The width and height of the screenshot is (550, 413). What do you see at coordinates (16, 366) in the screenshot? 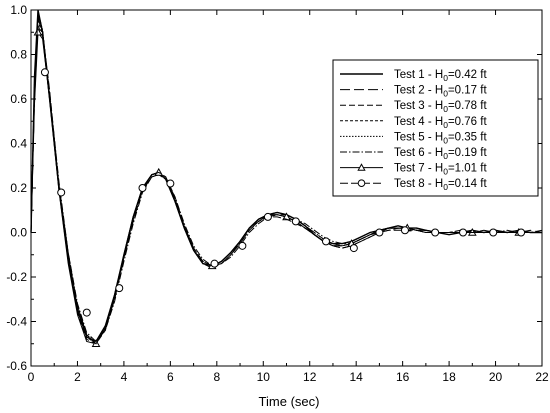
I see `y-tick-label: -0.6` at bounding box center [16, 366].